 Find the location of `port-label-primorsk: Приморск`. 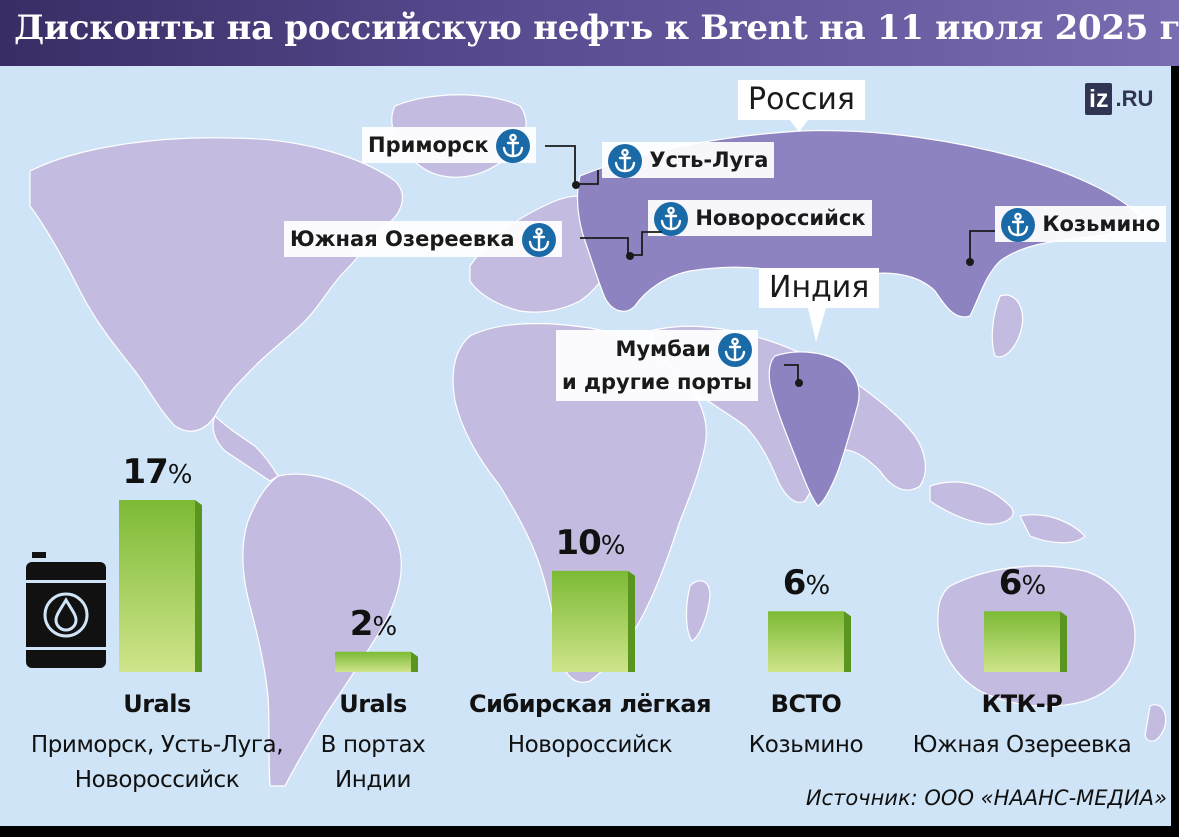

port-label-primorsk: Приморск is located at coordinates (449, 145).